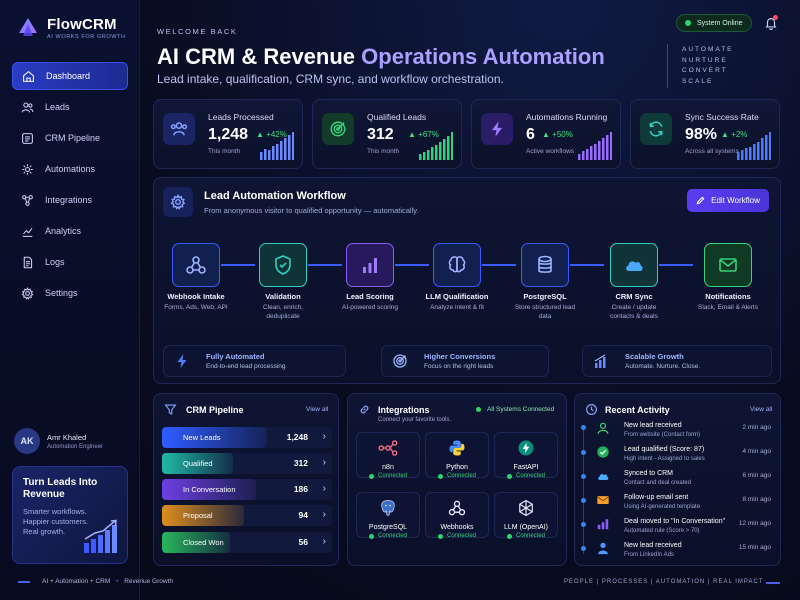 This screenshot has width=800, height=600. I want to click on stage-label: In Conversation, so click(209, 489).